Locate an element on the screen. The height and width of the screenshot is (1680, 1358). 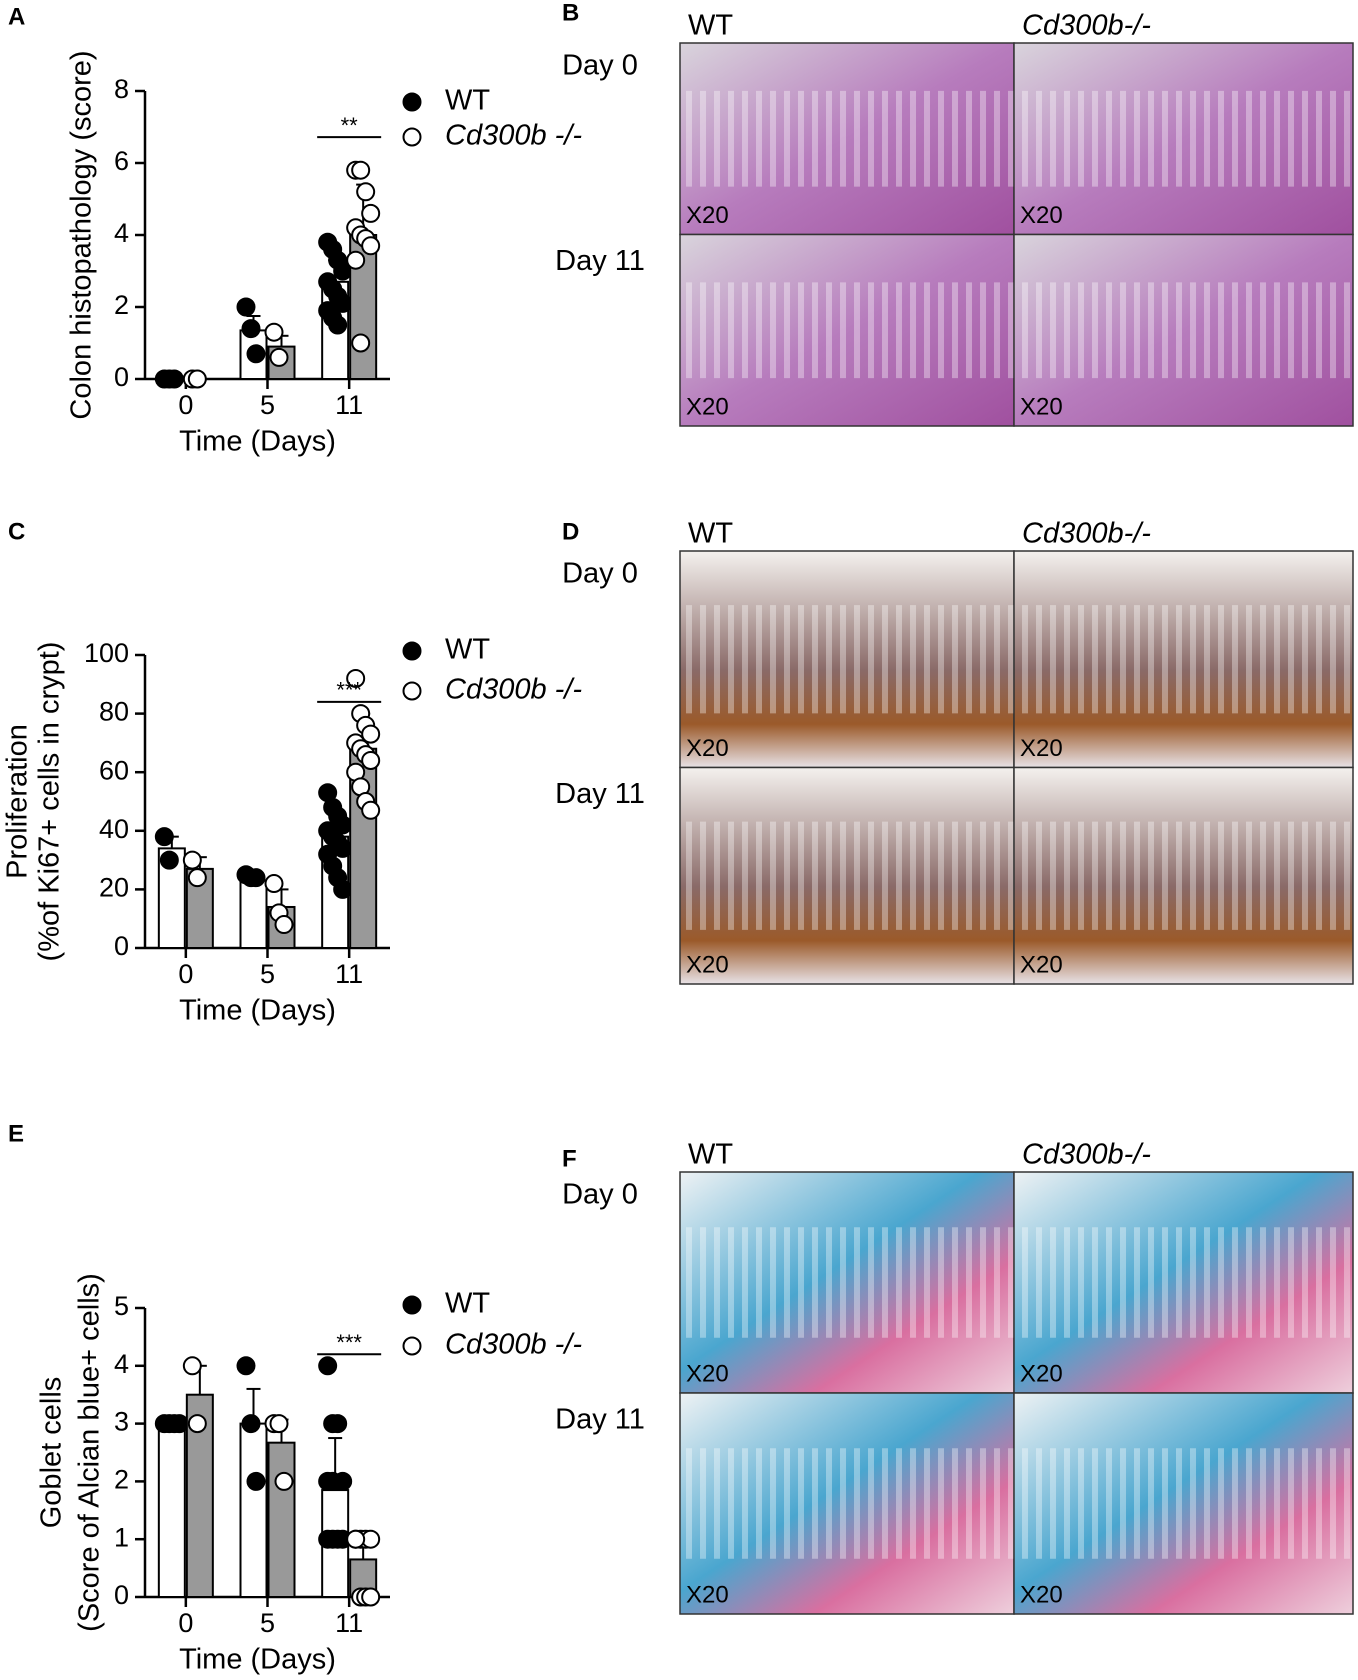
y-axis-label: (%of Ki67+ cells in crypt) is located at coordinates (50, 802).